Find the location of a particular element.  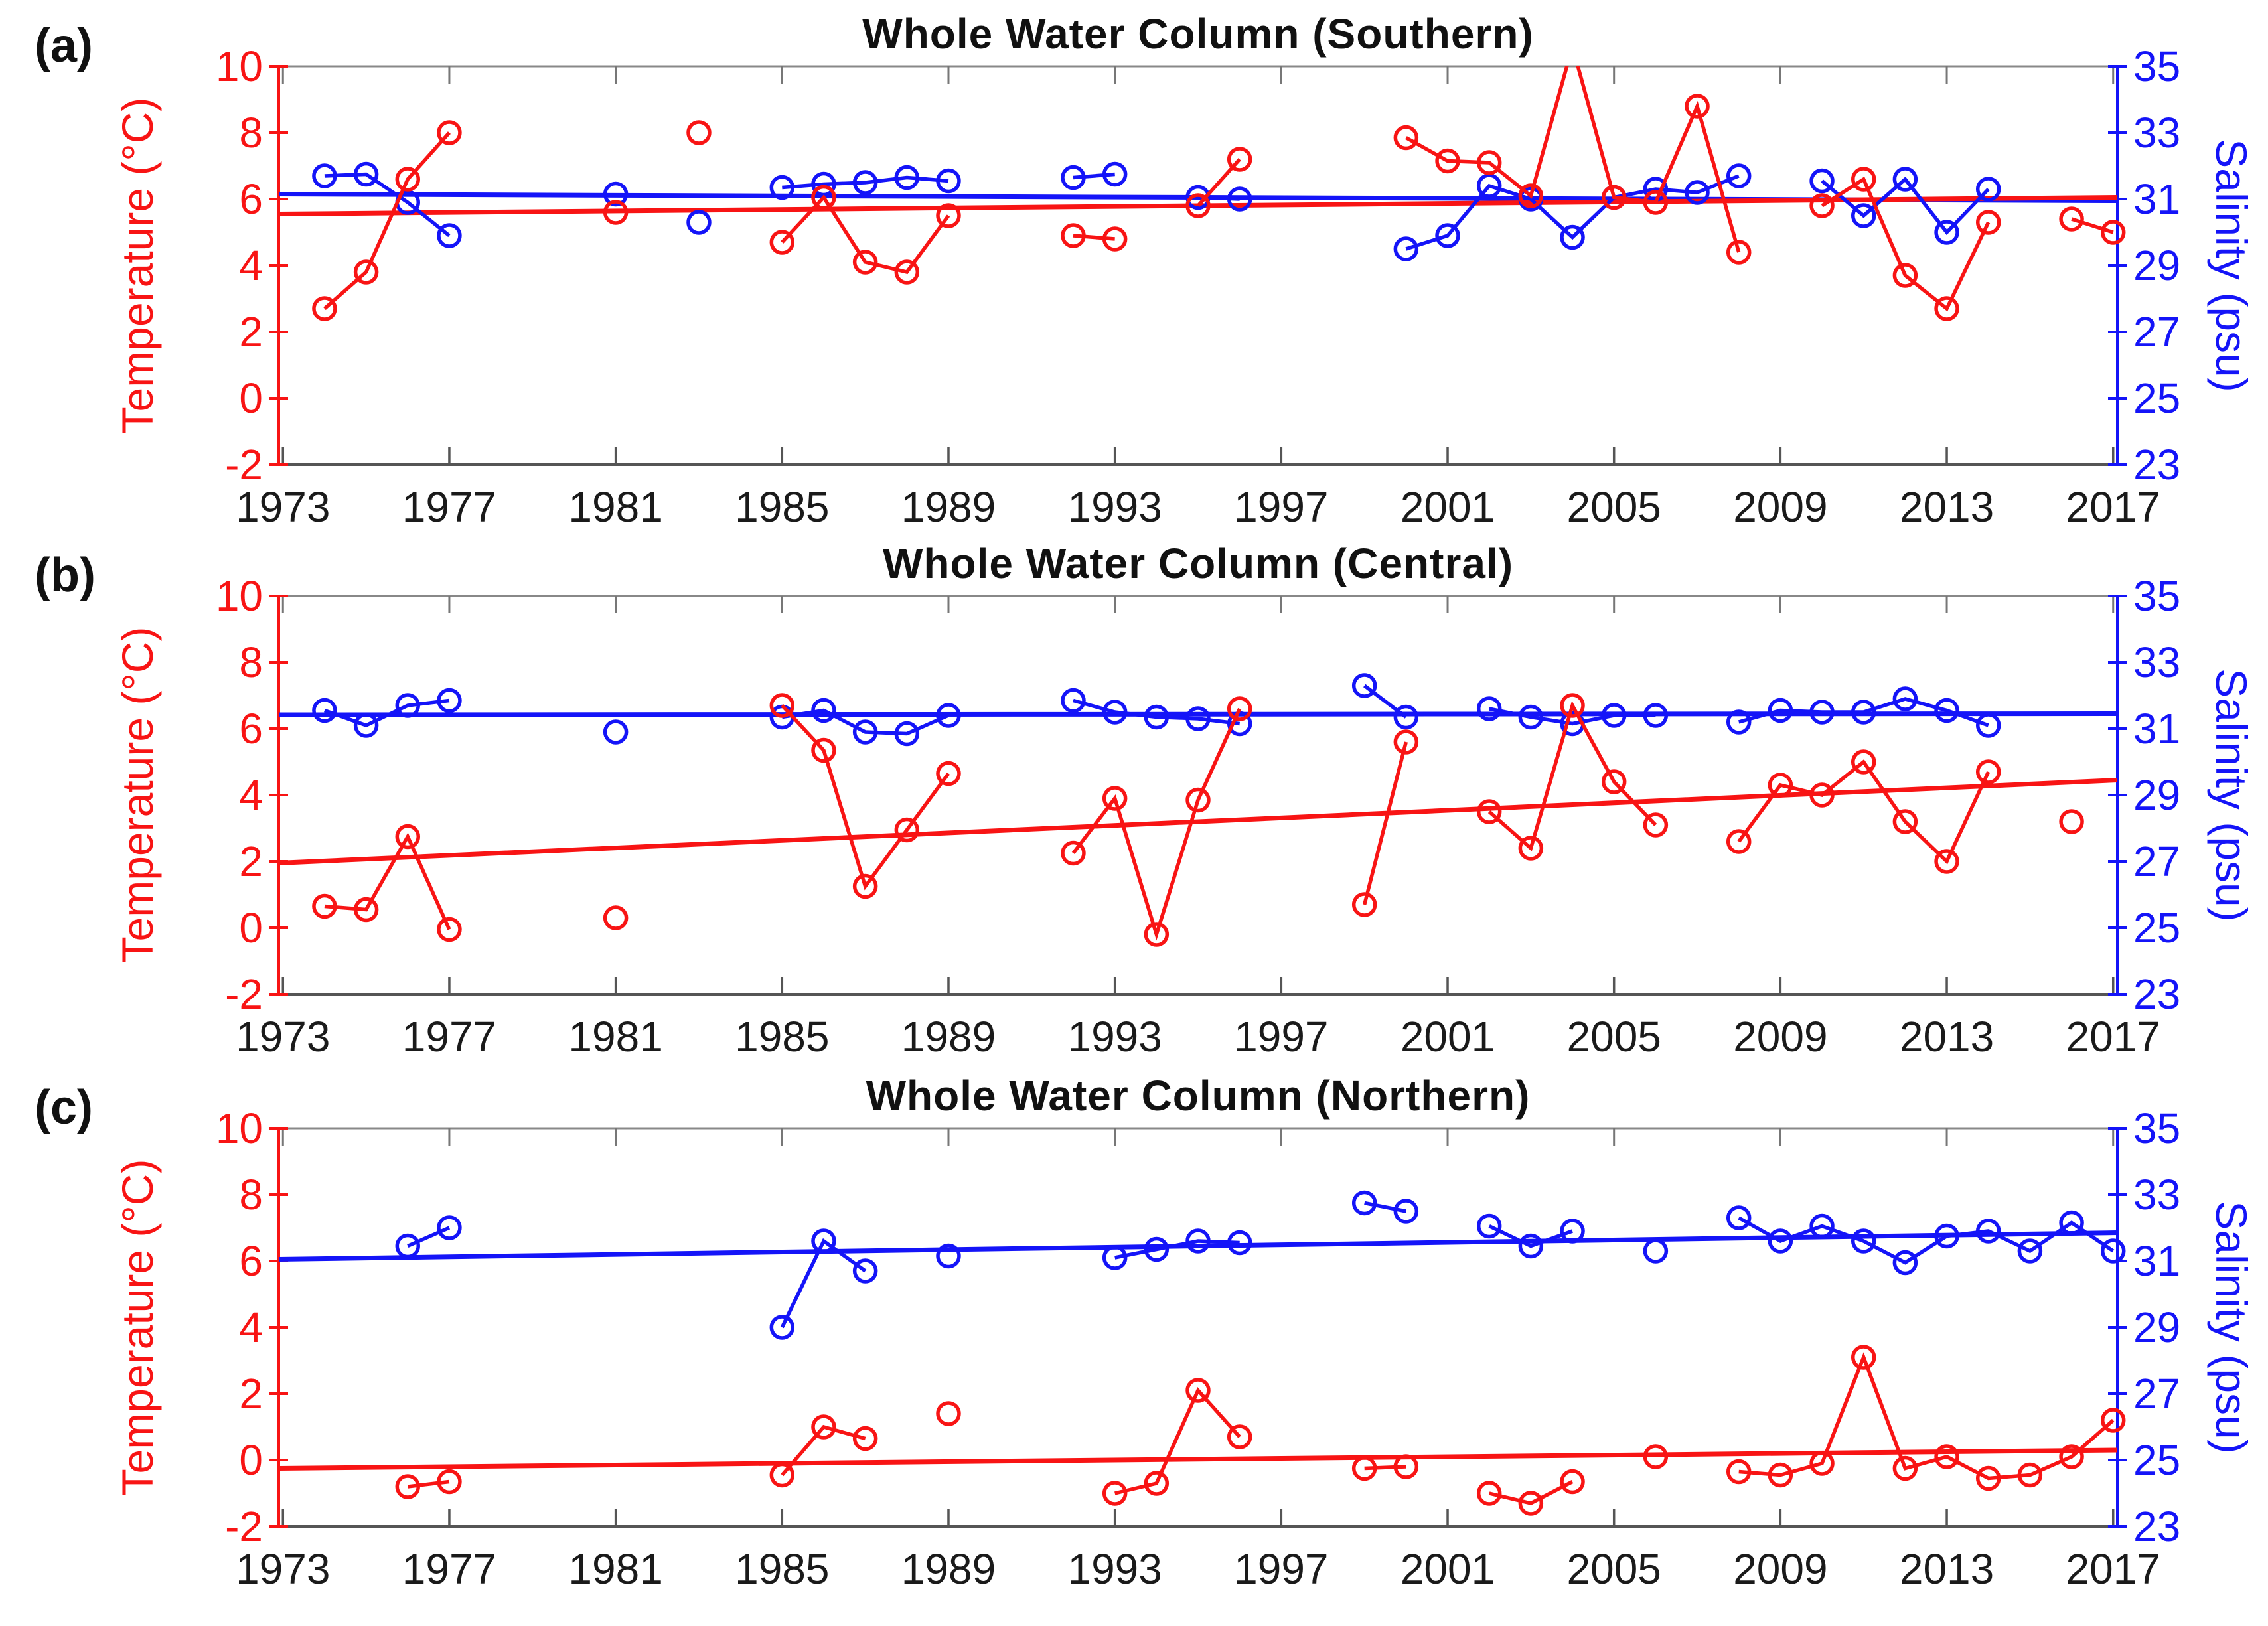

x-tick-label: 1997 is located at coordinates (1281, 1037).